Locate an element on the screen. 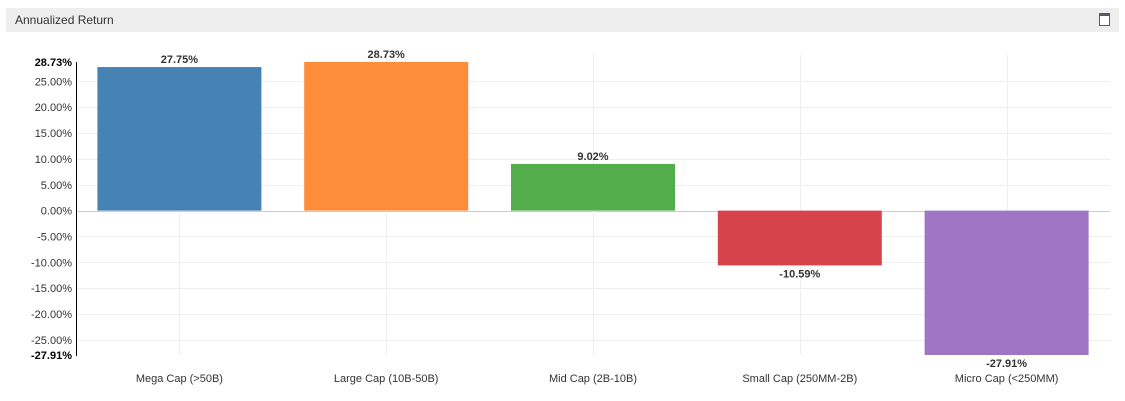 This screenshot has width=1125, height=401. data-label: 27.75% is located at coordinates (180, 60).